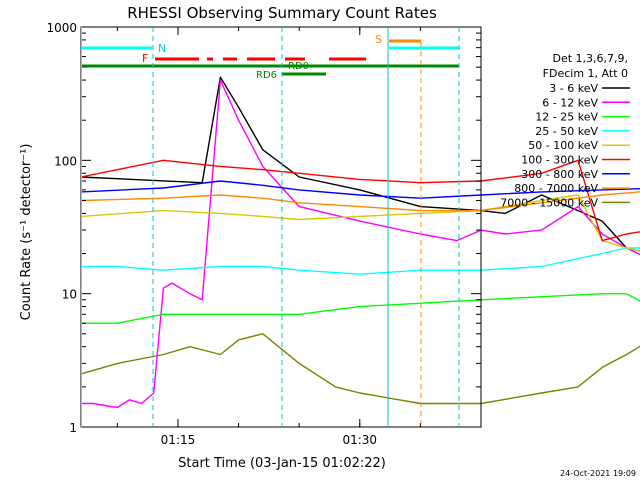  I want to click on y-tick-label-3: 1000, so click(61, 28).